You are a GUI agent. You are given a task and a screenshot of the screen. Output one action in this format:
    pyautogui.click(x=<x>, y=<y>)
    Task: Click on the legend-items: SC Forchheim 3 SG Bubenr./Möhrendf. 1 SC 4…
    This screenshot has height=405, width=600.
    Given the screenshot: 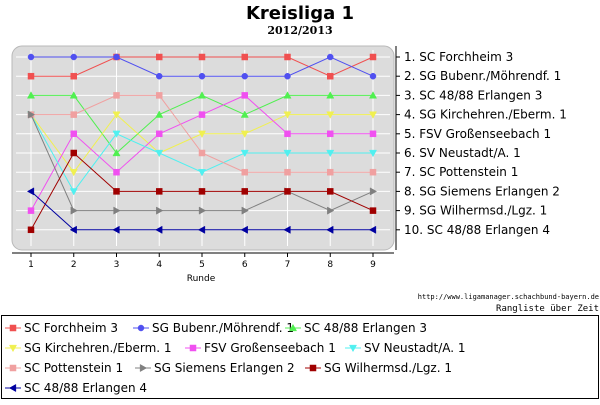 What is the action you would take?
    pyautogui.click(x=235, y=358)
    